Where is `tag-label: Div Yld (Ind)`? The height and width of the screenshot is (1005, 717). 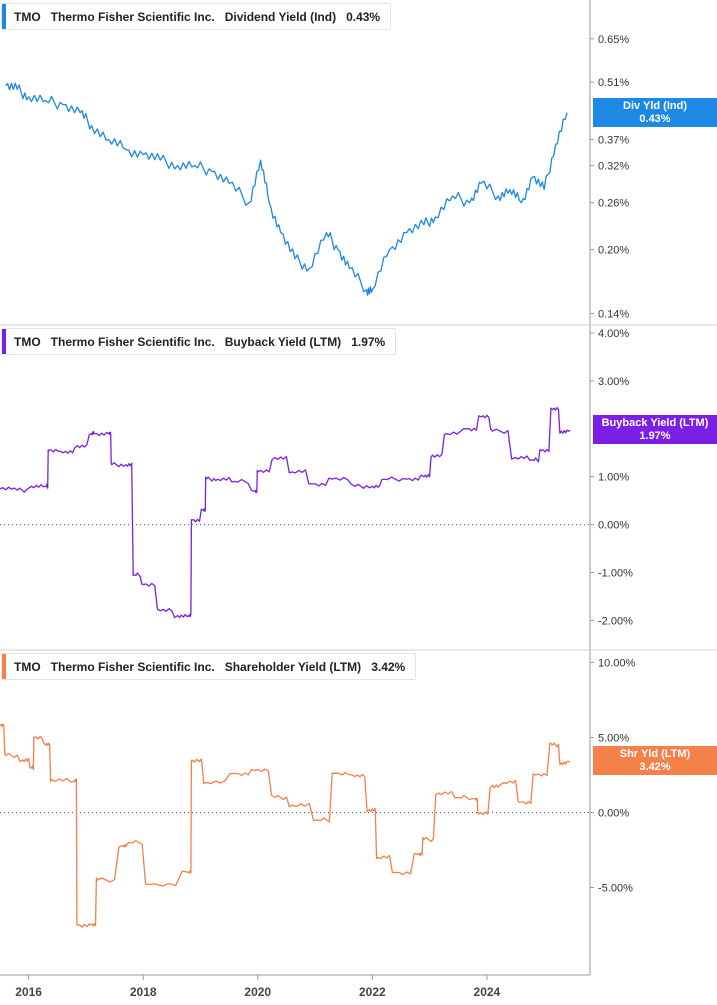 tag-label: Div Yld (Ind) is located at coordinates (655, 105).